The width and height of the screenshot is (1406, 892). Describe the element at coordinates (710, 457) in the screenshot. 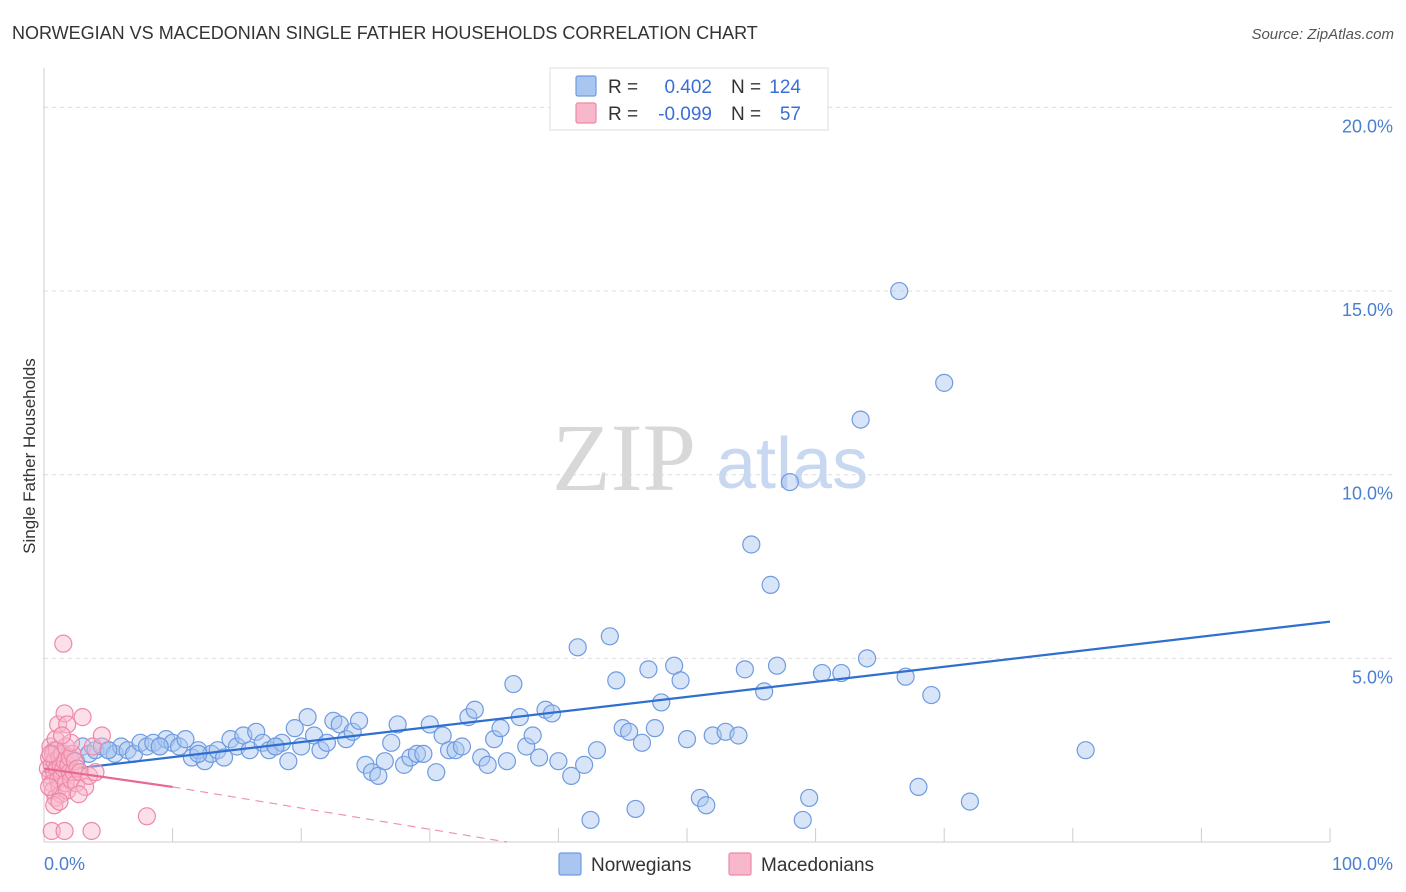

I see `watermark: ZIP atlas` at that location.